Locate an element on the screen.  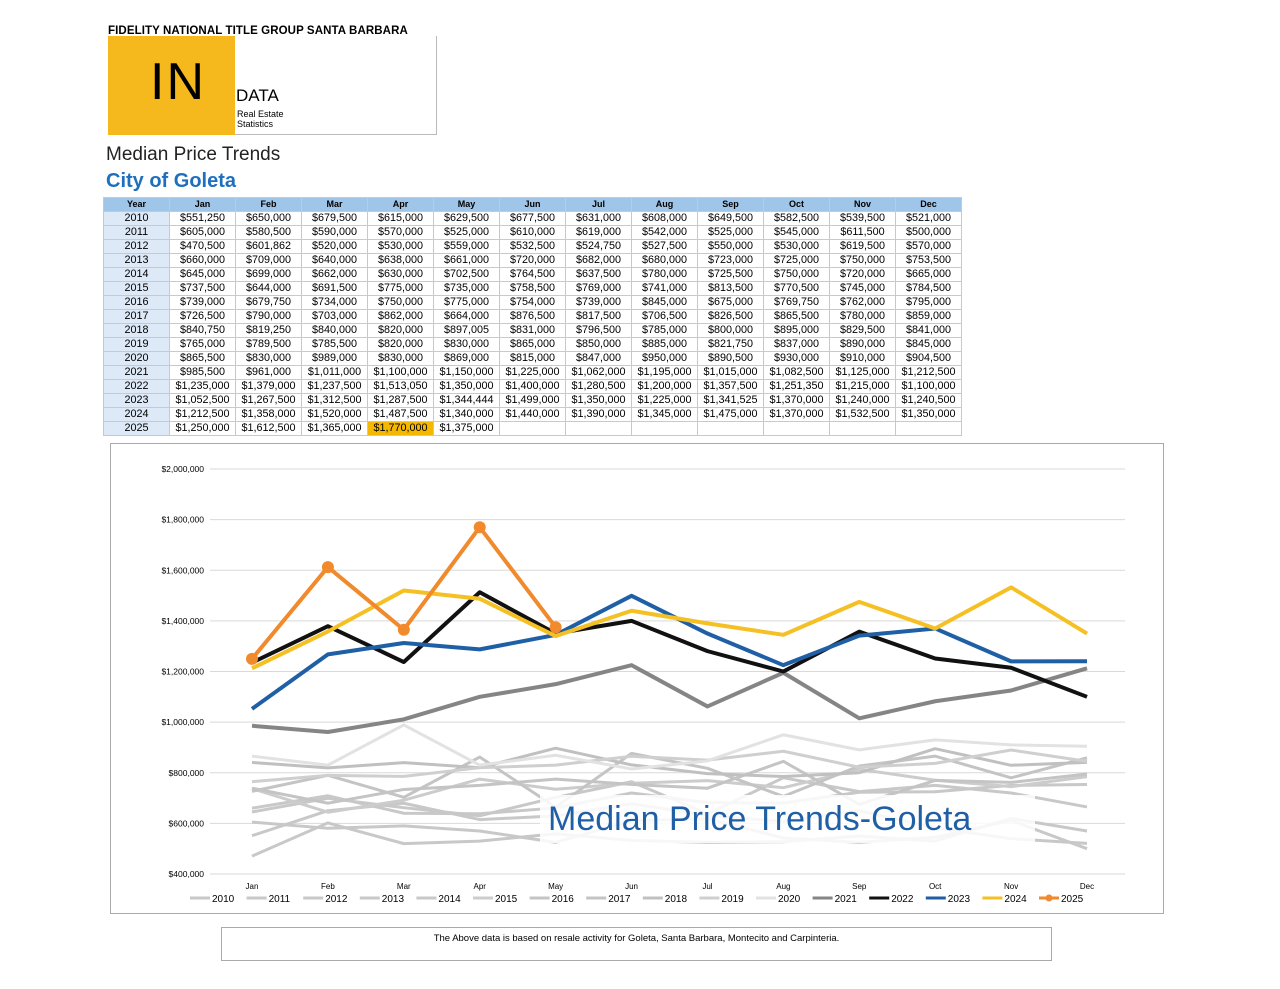
table-cell: $862,000 is located at coordinates (400, 316).